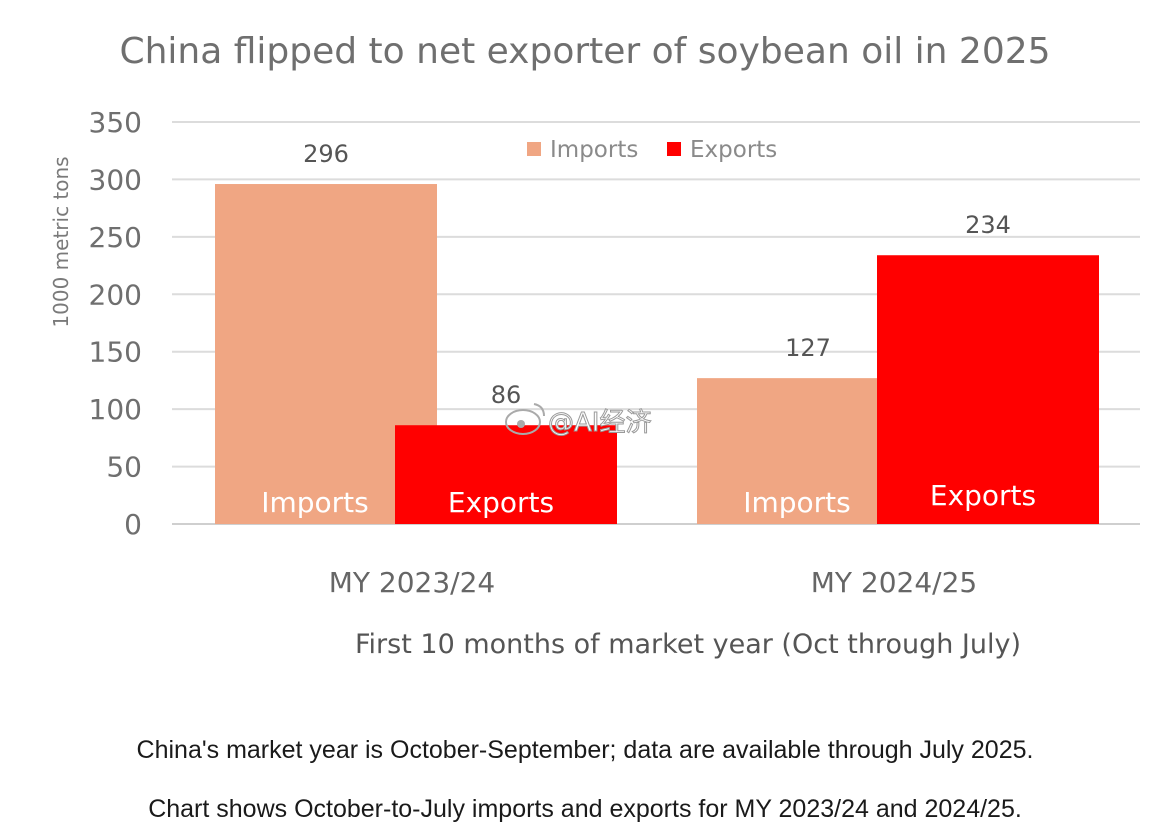  I want to click on legend-label-exports: Exports, so click(733, 150).